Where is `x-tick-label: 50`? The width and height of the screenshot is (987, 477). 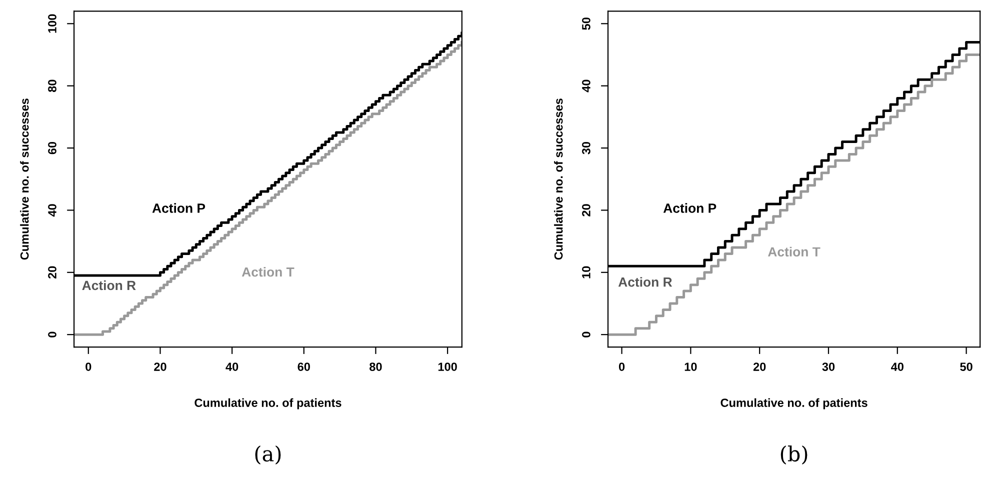 x-tick-label: 50 is located at coordinates (966, 366).